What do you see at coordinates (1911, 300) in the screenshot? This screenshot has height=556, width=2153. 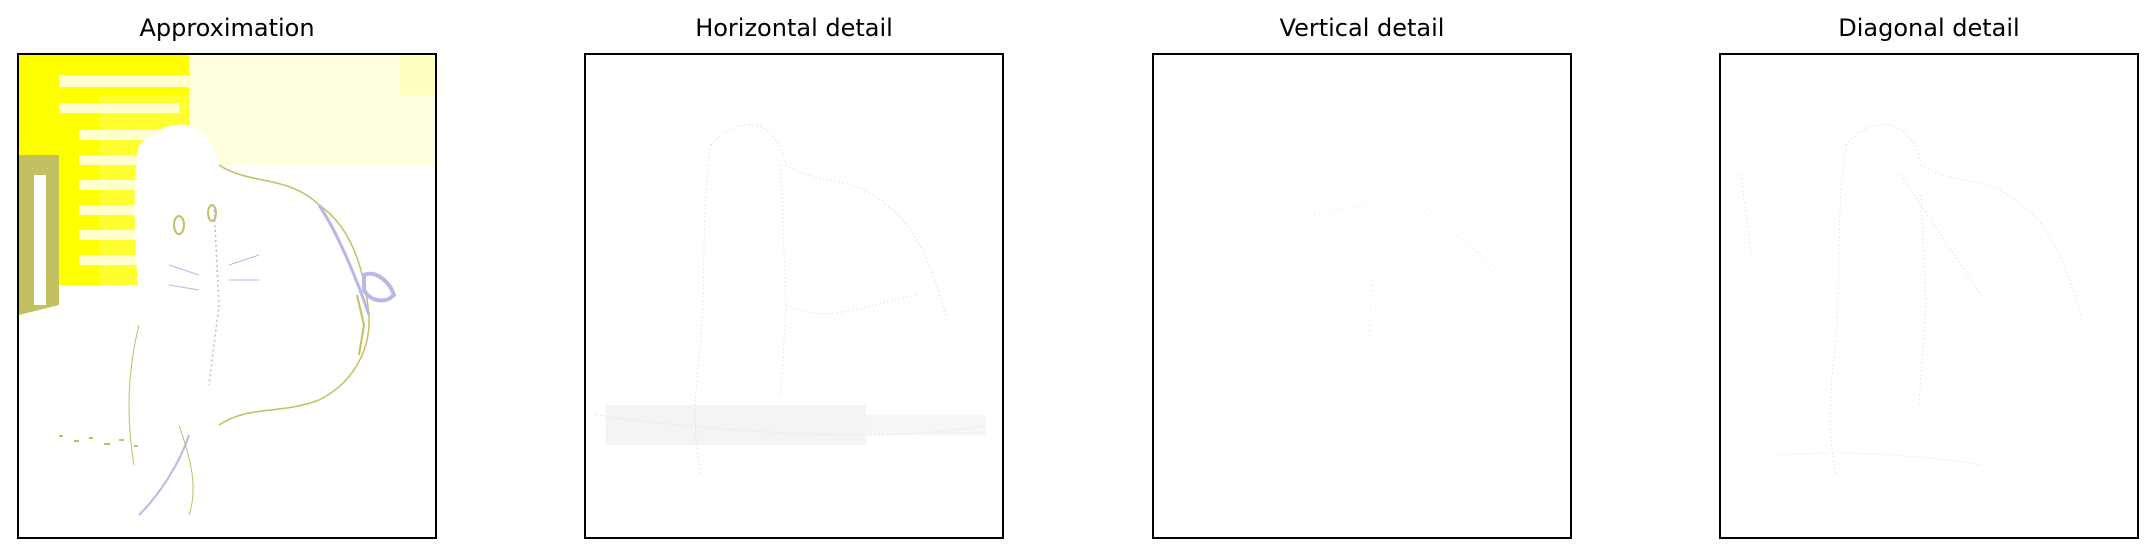 I see `diagonal-detail-image-graphic` at bounding box center [1911, 300].